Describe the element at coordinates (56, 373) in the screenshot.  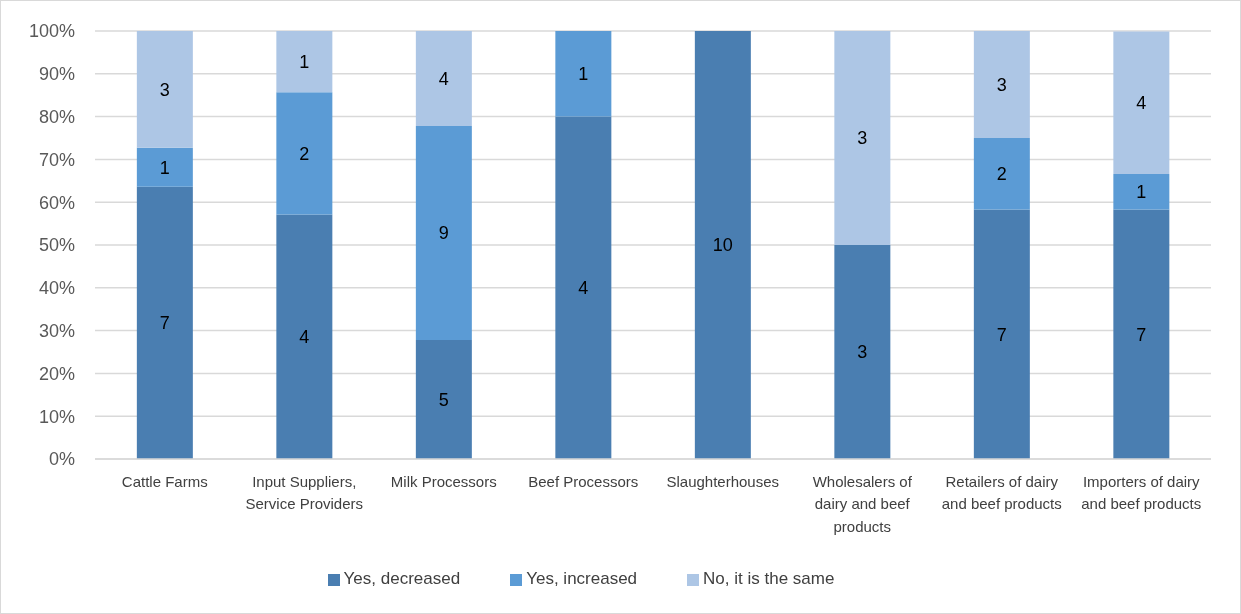
I see `y-tick-label: 20%` at that location.